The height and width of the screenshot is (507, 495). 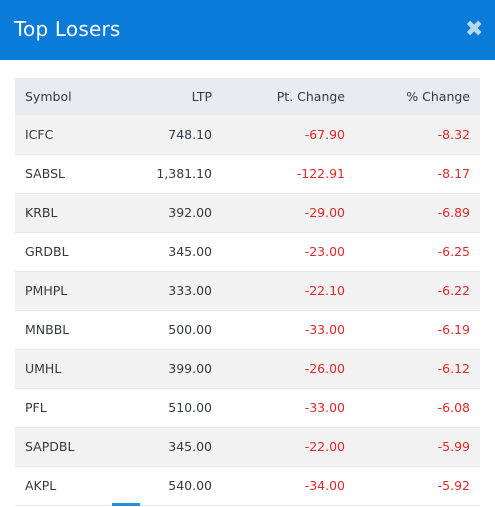 I want to click on modal-title: Top Losers, so click(x=67, y=29).